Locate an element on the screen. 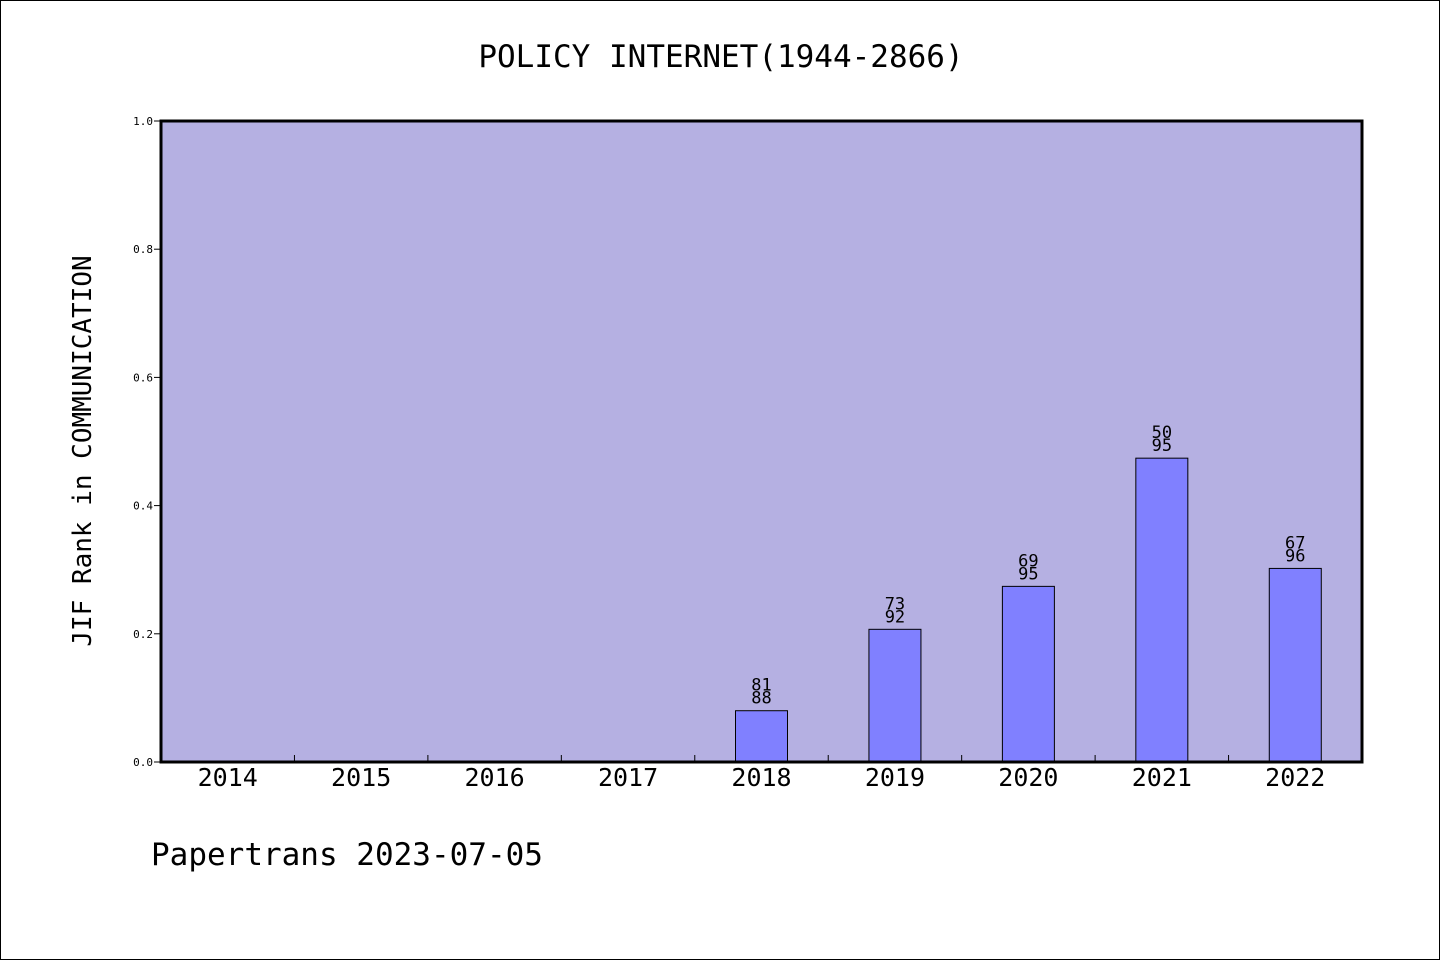  x-tick-label: 2020 is located at coordinates (1028, 777).